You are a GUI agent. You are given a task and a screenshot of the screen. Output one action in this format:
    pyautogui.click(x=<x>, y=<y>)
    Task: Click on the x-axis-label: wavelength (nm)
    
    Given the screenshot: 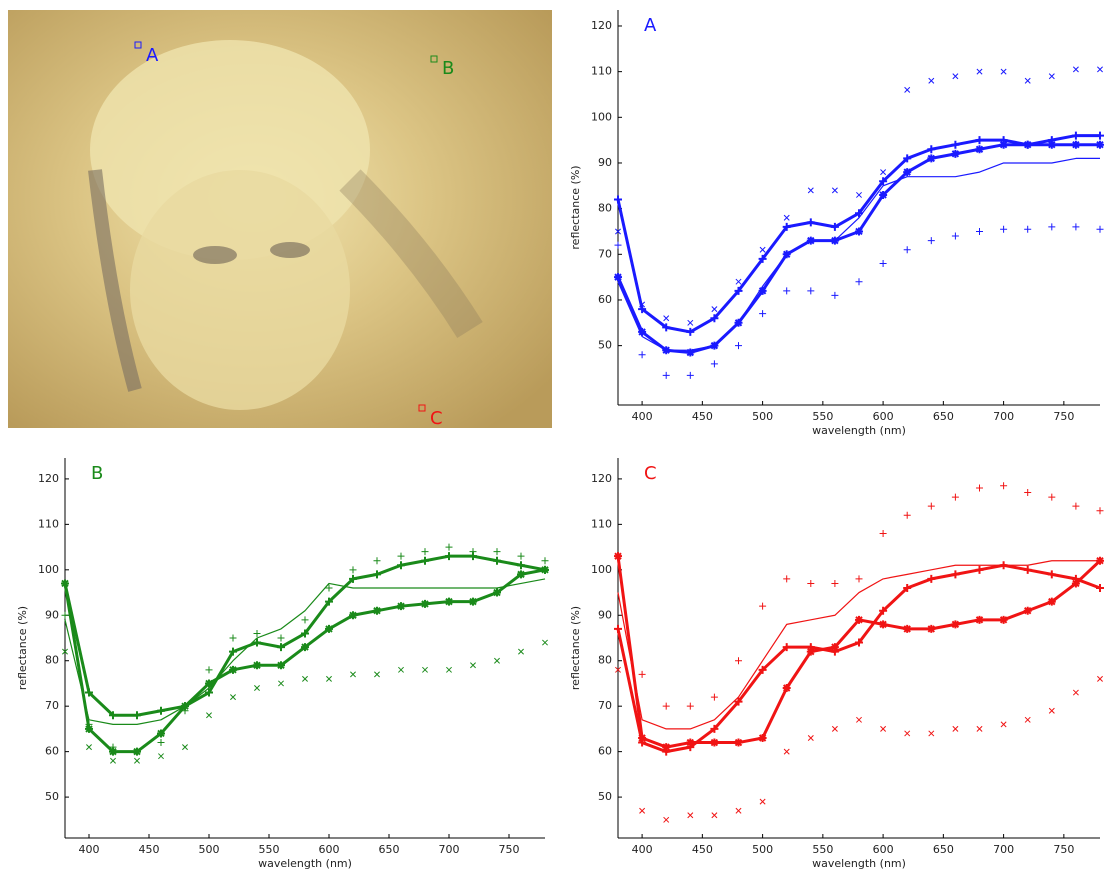 What is the action you would take?
    pyautogui.click(x=859, y=863)
    